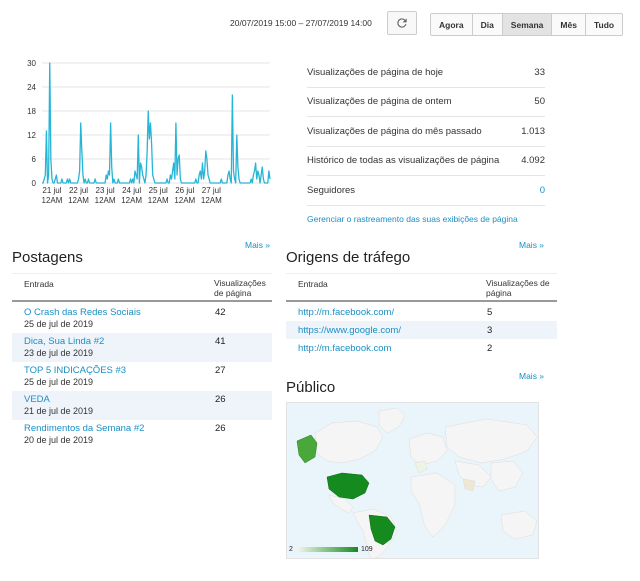  Describe the element at coordinates (518, 288) in the screenshot. I see `traffic-col-views: Visualizações de página` at that location.